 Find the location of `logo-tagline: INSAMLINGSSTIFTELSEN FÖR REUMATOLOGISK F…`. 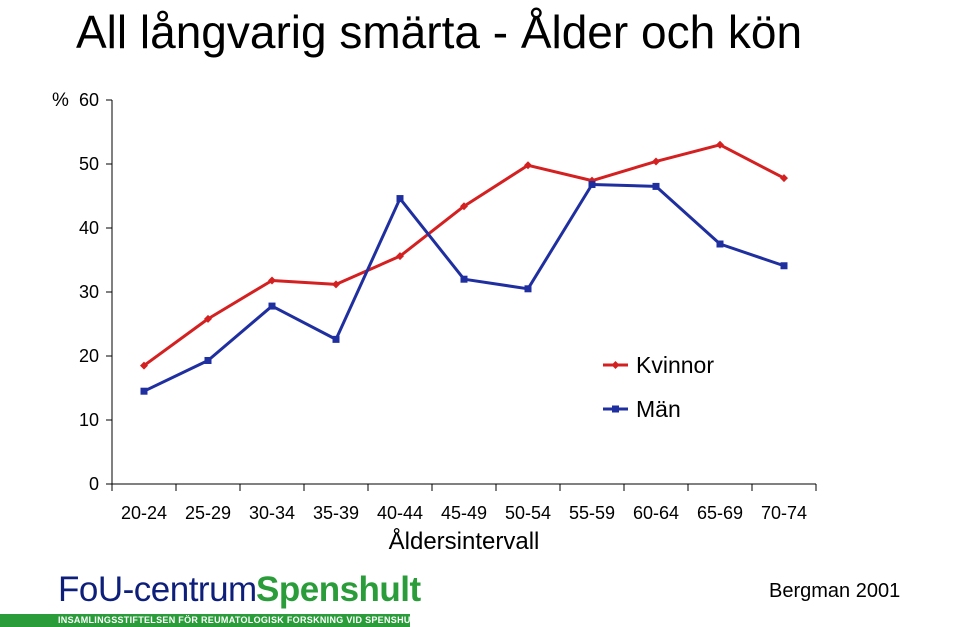

logo-tagline: INSAMLINGSSTIFTELSEN FÖR REUMATOLOGISK F… is located at coordinates (210, 620).